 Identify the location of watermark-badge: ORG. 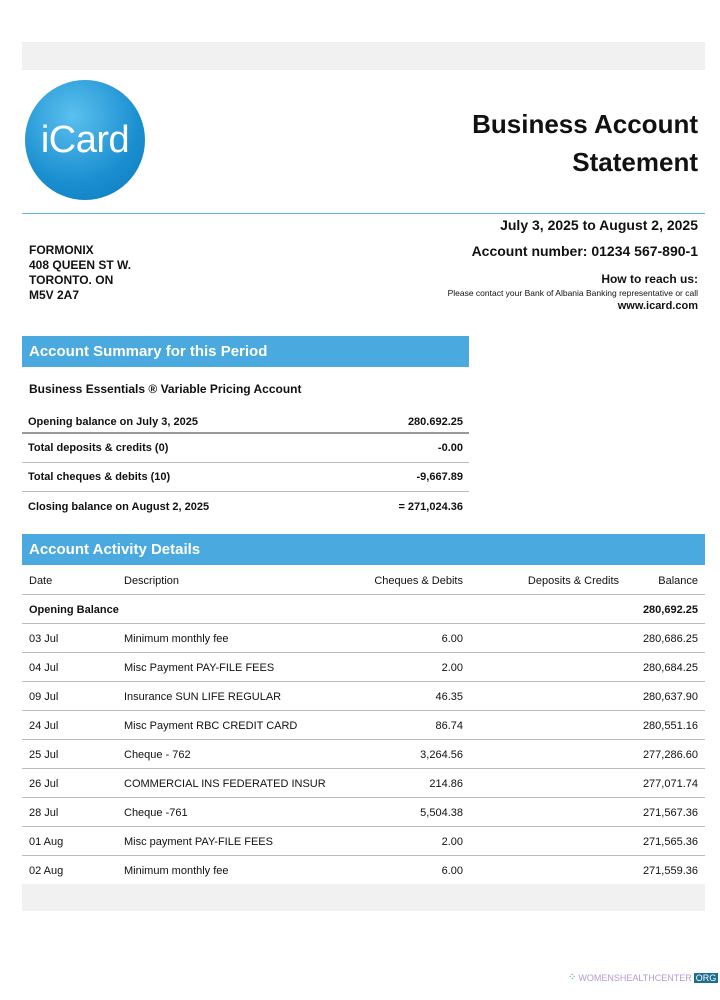
(706, 977).